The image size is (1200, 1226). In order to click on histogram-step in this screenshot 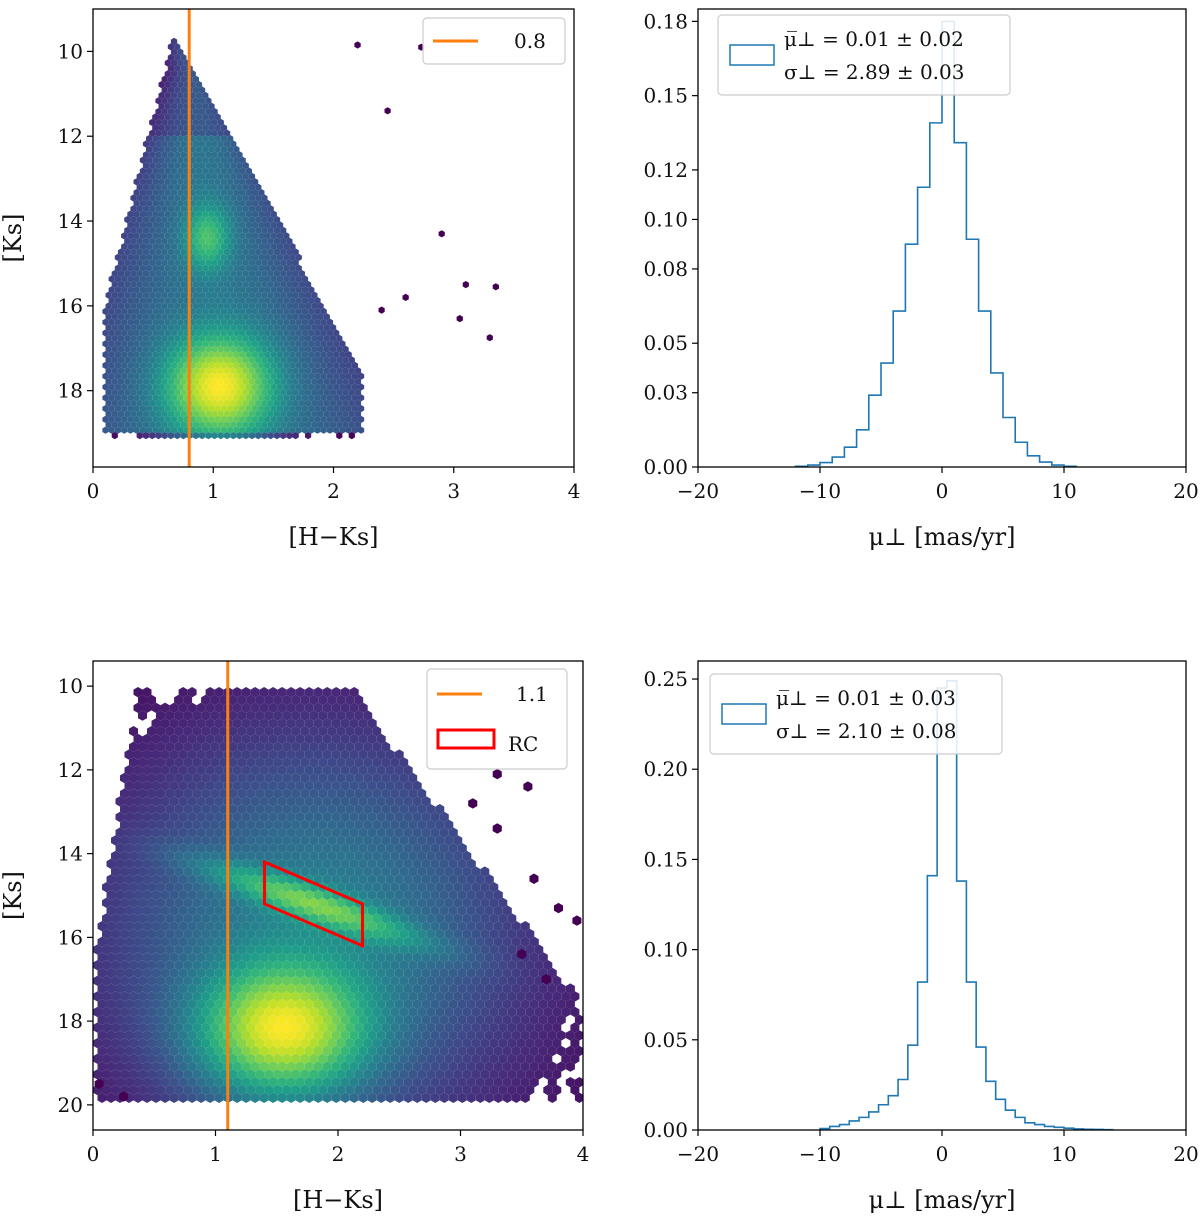, I will do `click(966, 905)`.